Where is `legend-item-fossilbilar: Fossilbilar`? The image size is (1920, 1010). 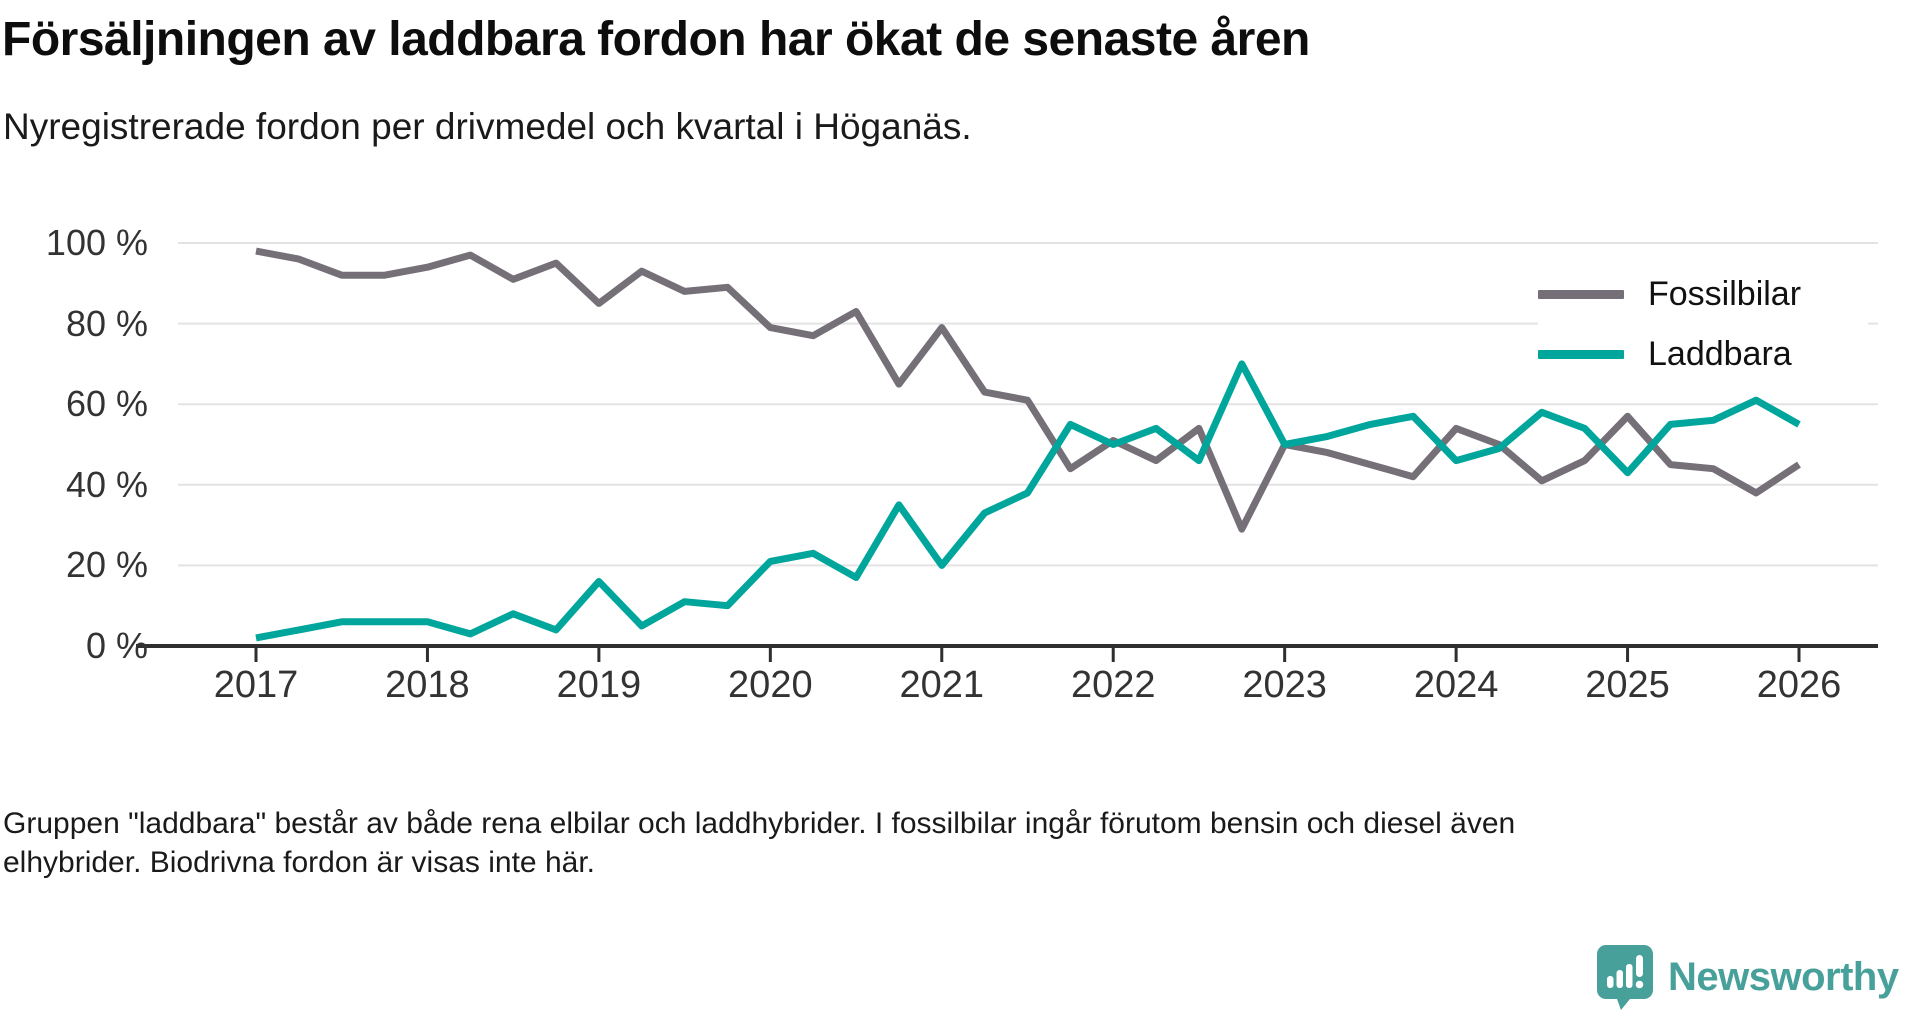 legend-item-fossilbilar: Fossilbilar is located at coordinates (1703, 294).